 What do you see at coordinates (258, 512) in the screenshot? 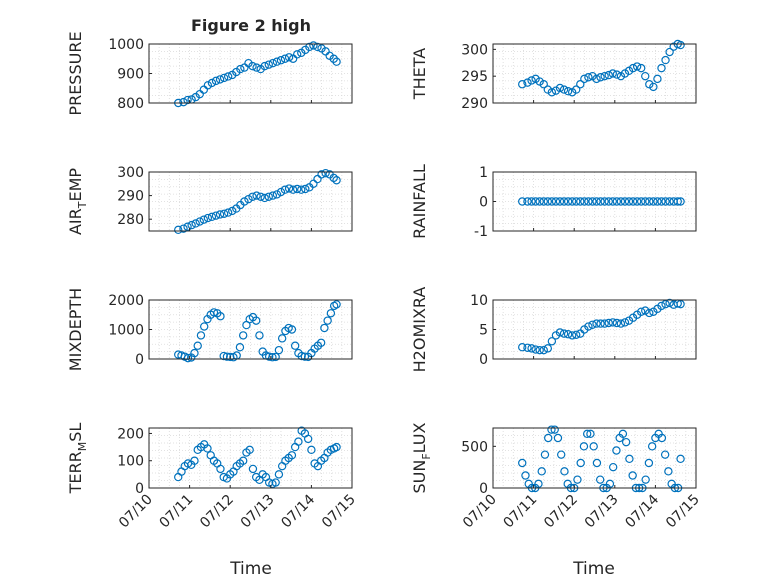
I see `x-tick-label: 07/13` at bounding box center [258, 512].